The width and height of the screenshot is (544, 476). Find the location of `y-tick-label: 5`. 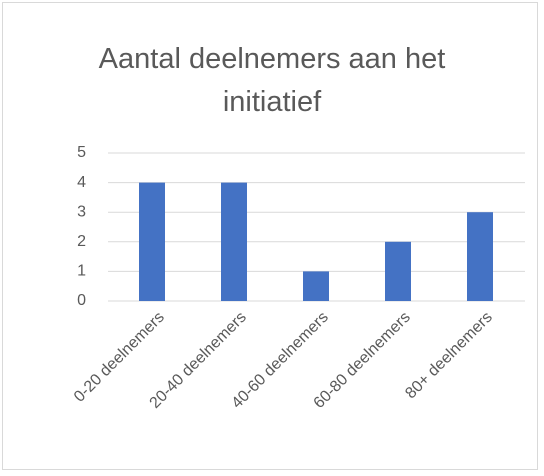

y-tick-label: 5 is located at coordinates (81, 152).